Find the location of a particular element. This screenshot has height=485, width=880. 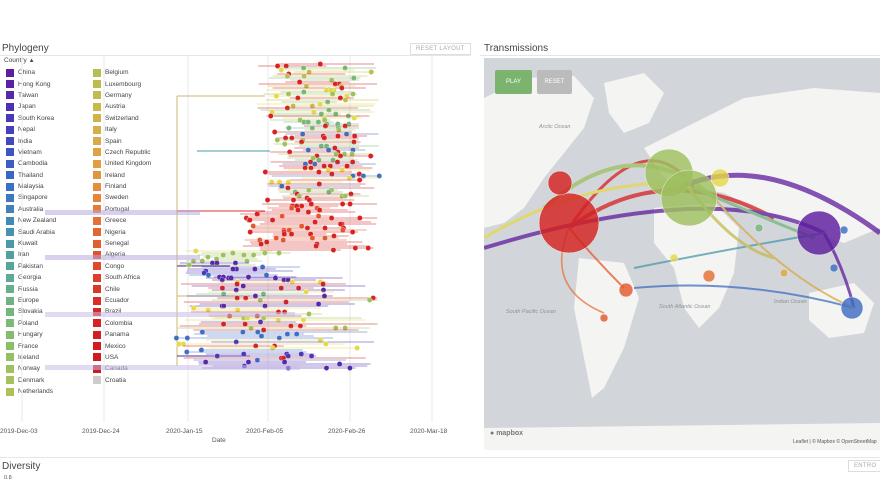

legend-item: Spain is located at coordinates (122, 140).